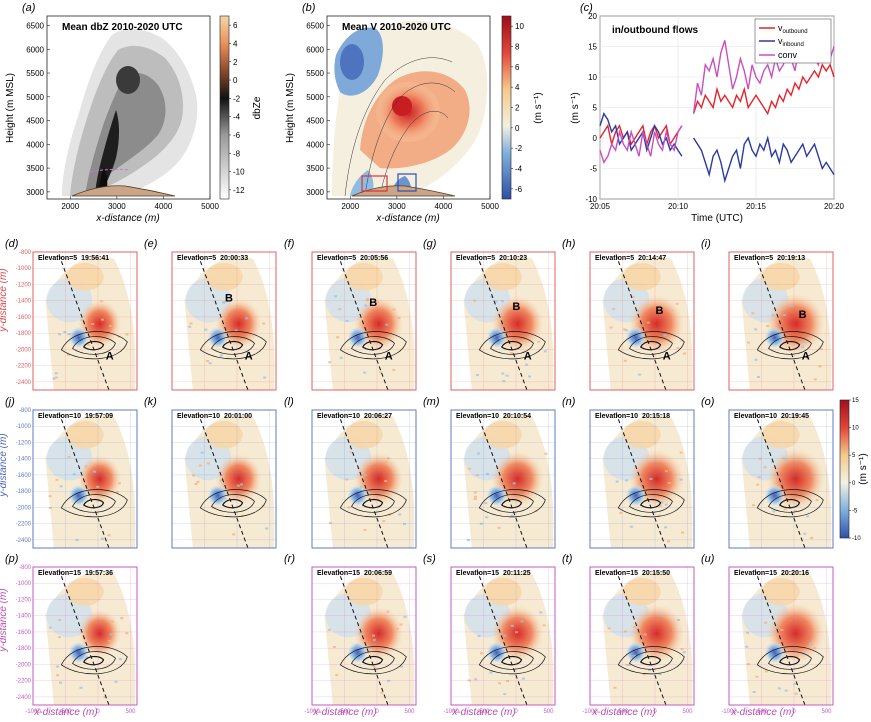 This screenshot has height=722, width=871. I want to click on panel-label-h: (h), so click(569, 244).